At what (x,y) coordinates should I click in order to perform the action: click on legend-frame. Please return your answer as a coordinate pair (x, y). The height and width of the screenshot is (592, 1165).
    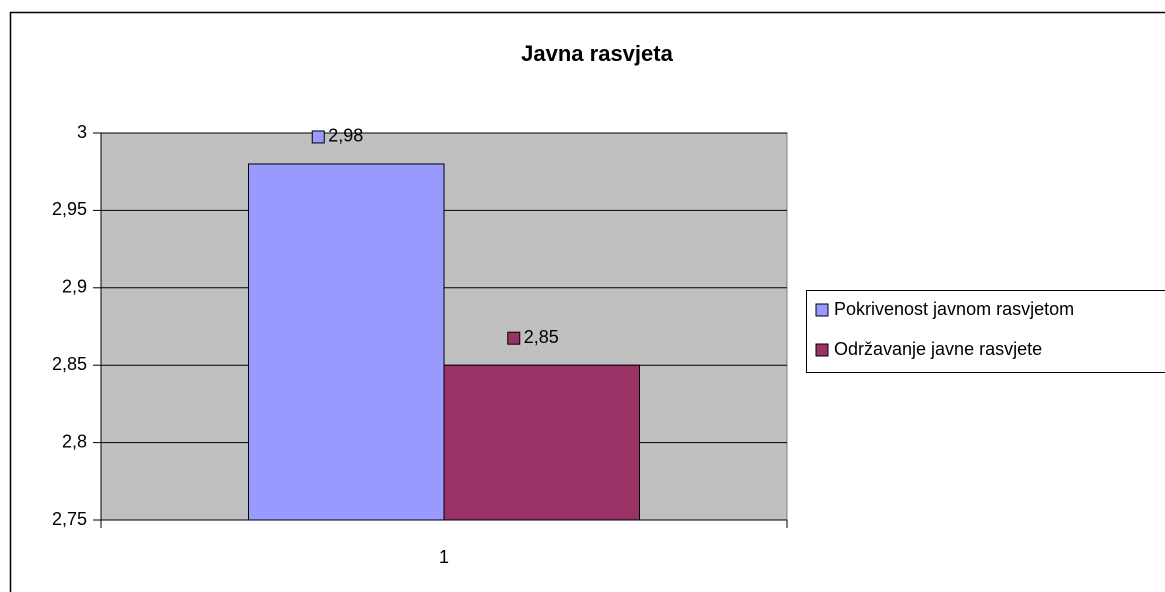
    Looking at the image, I should click on (985, 331).